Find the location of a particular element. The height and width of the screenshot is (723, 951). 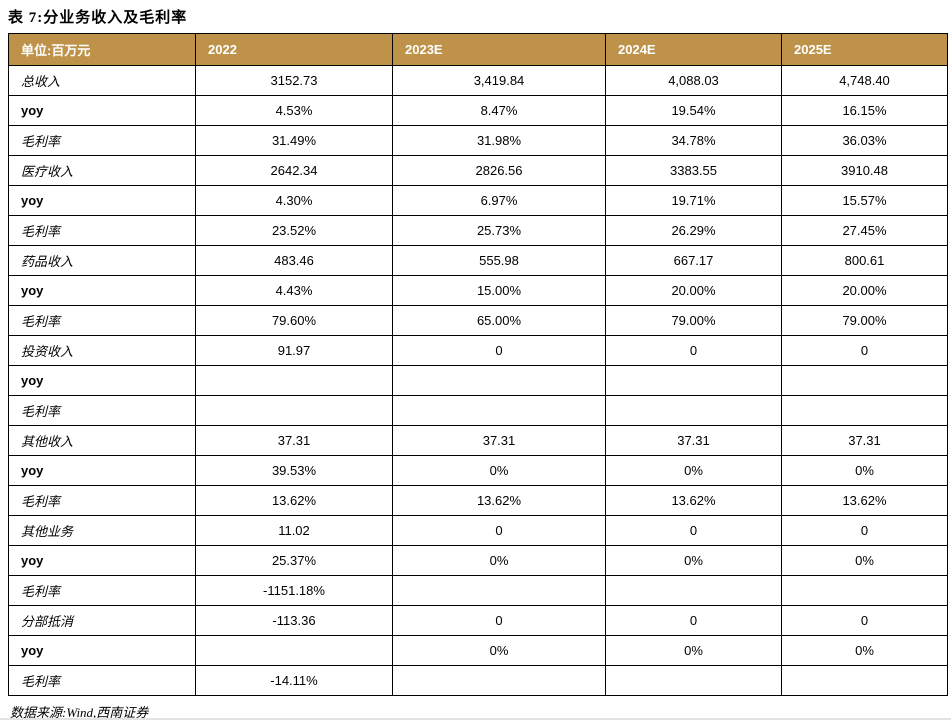

cell-value: 36.03% is located at coordinates (864, 140).